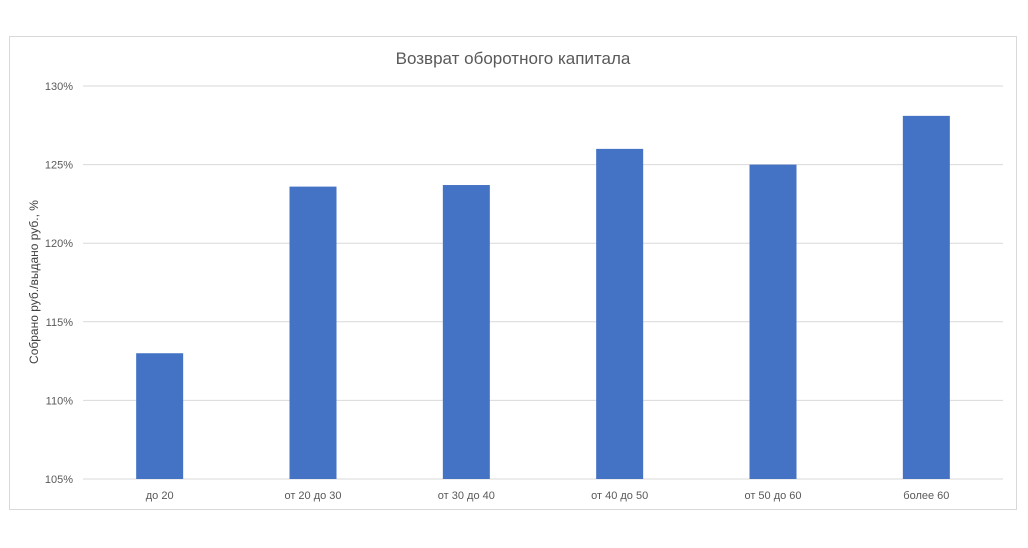 The width and height of the screenshot is (1028, 548). I want to click on y-tick-label: 105%, so click(59, 480).